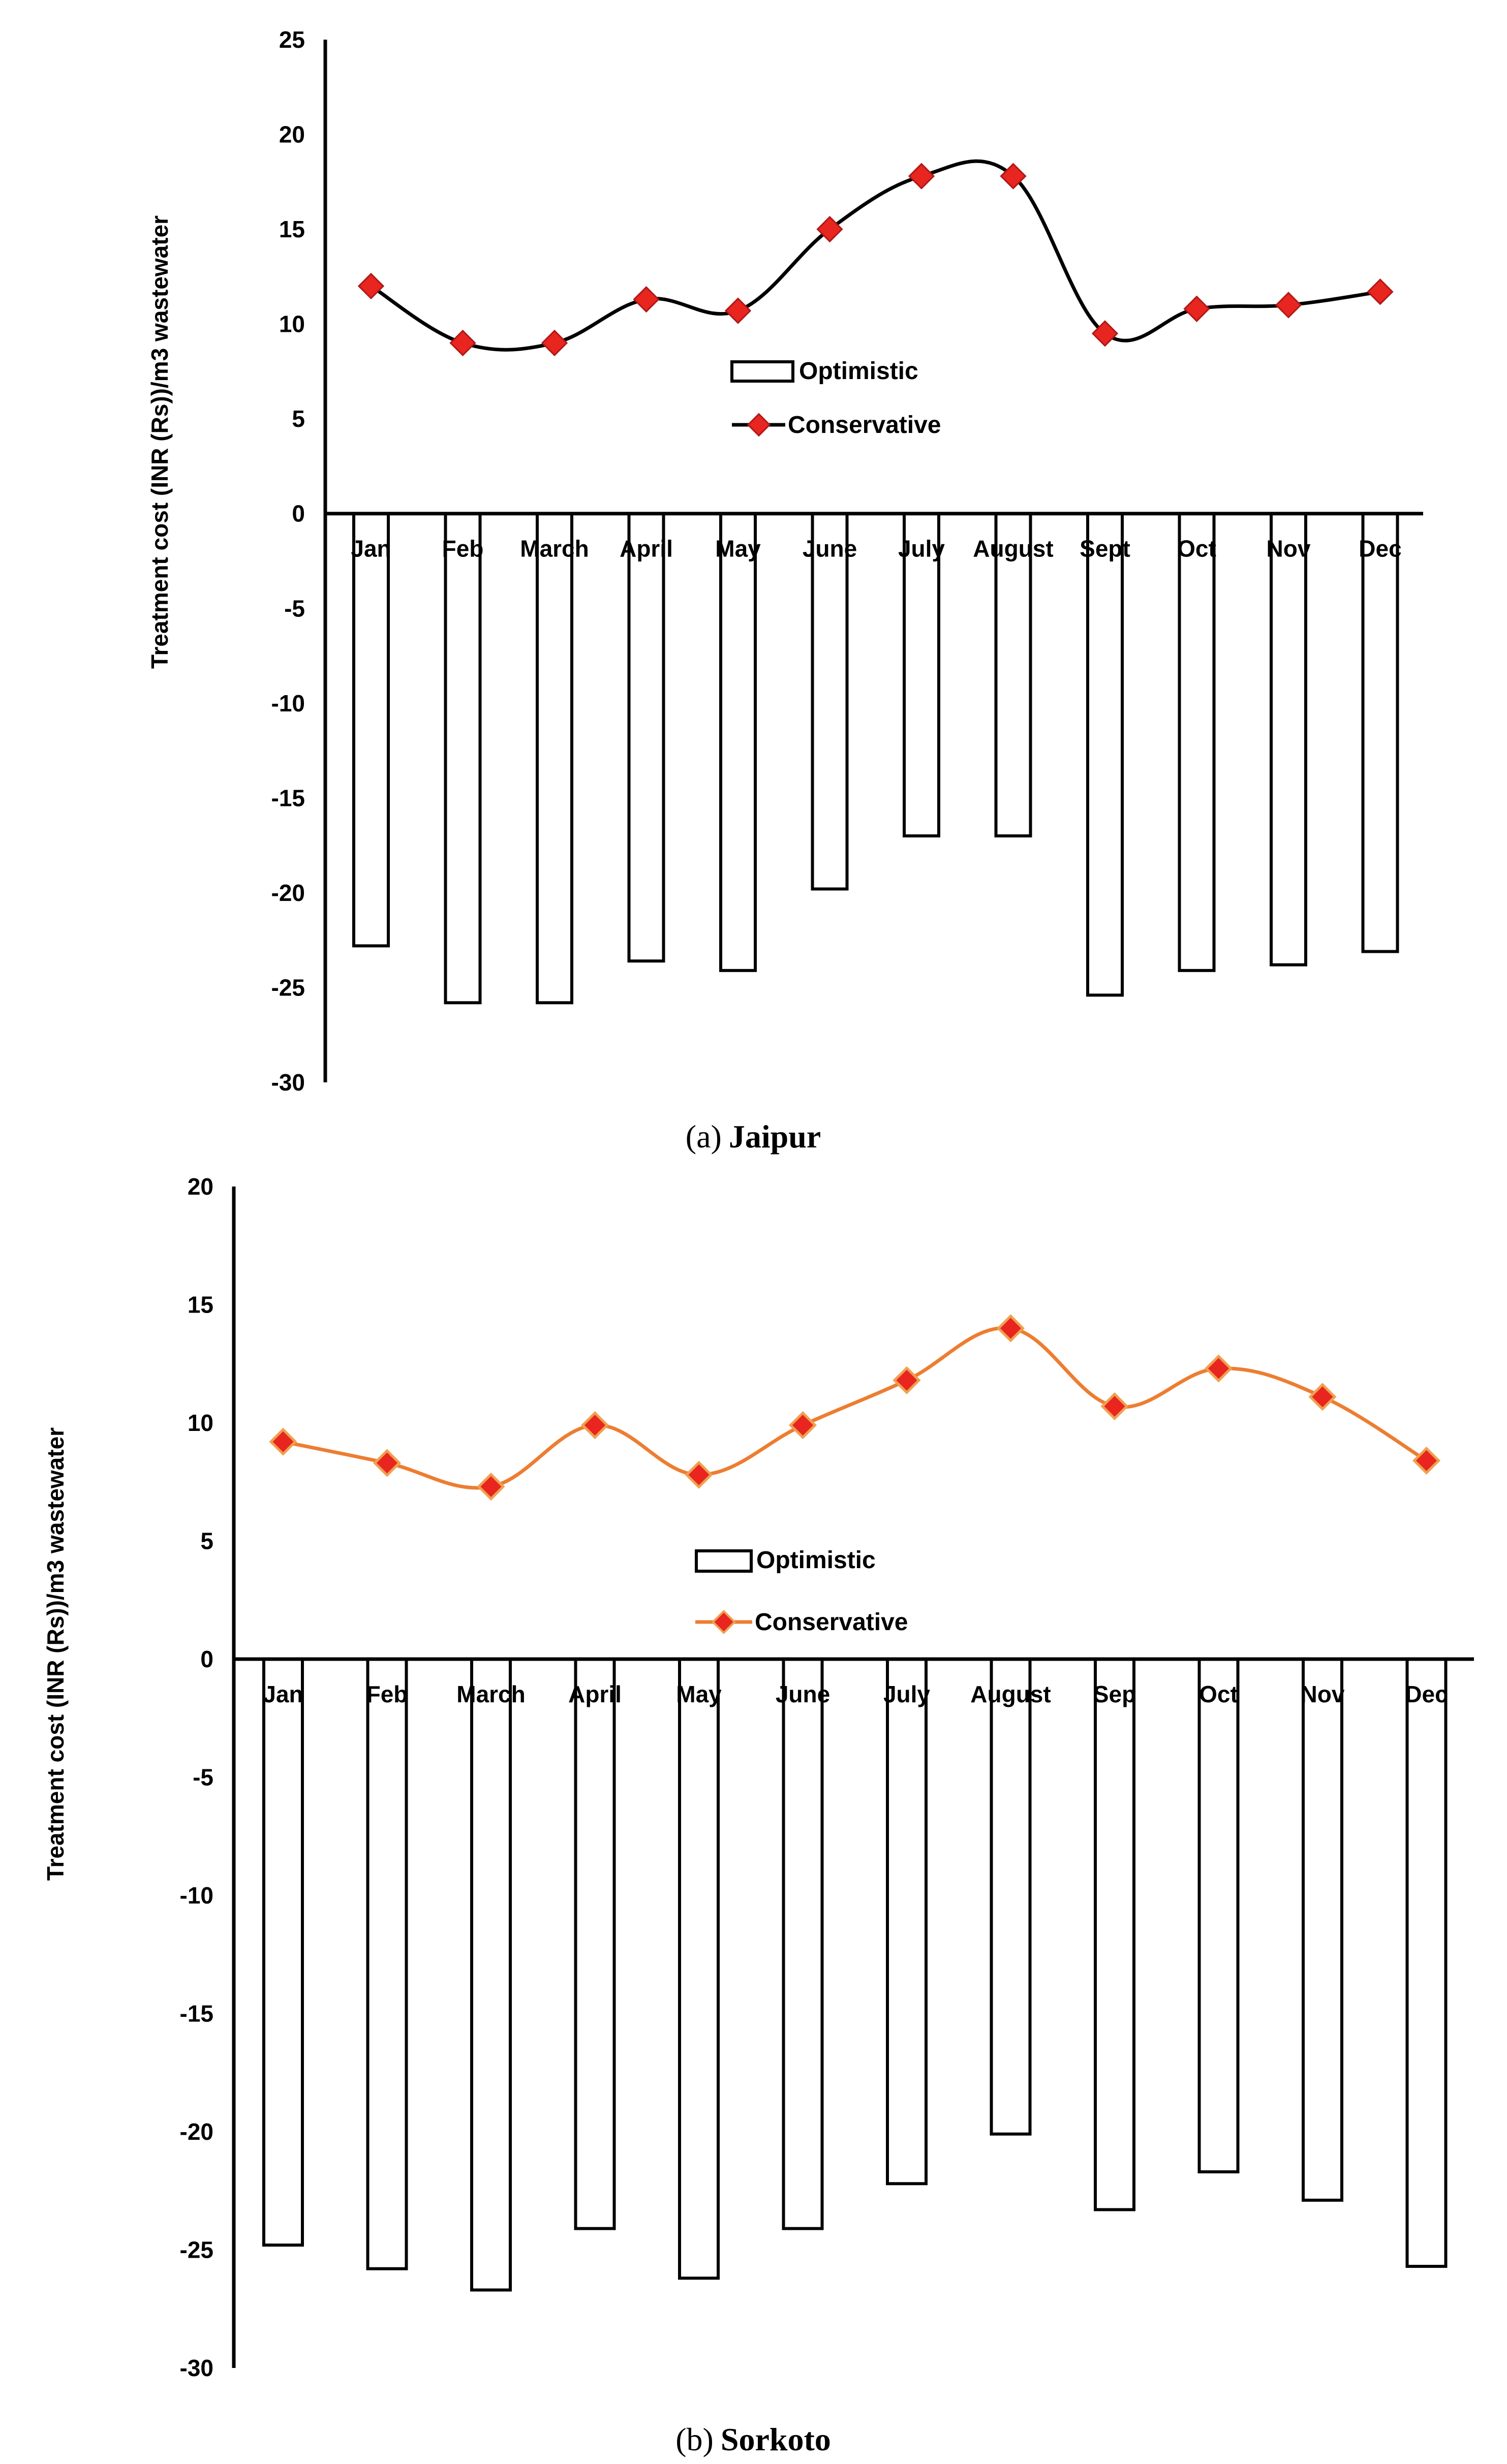 This screenshot has height=2464, width=1507. Describe the element at coordinates (816, 1560) in the screenshot. I see `legend-optimistic-label-sorkoto: Optimistic` at that location.